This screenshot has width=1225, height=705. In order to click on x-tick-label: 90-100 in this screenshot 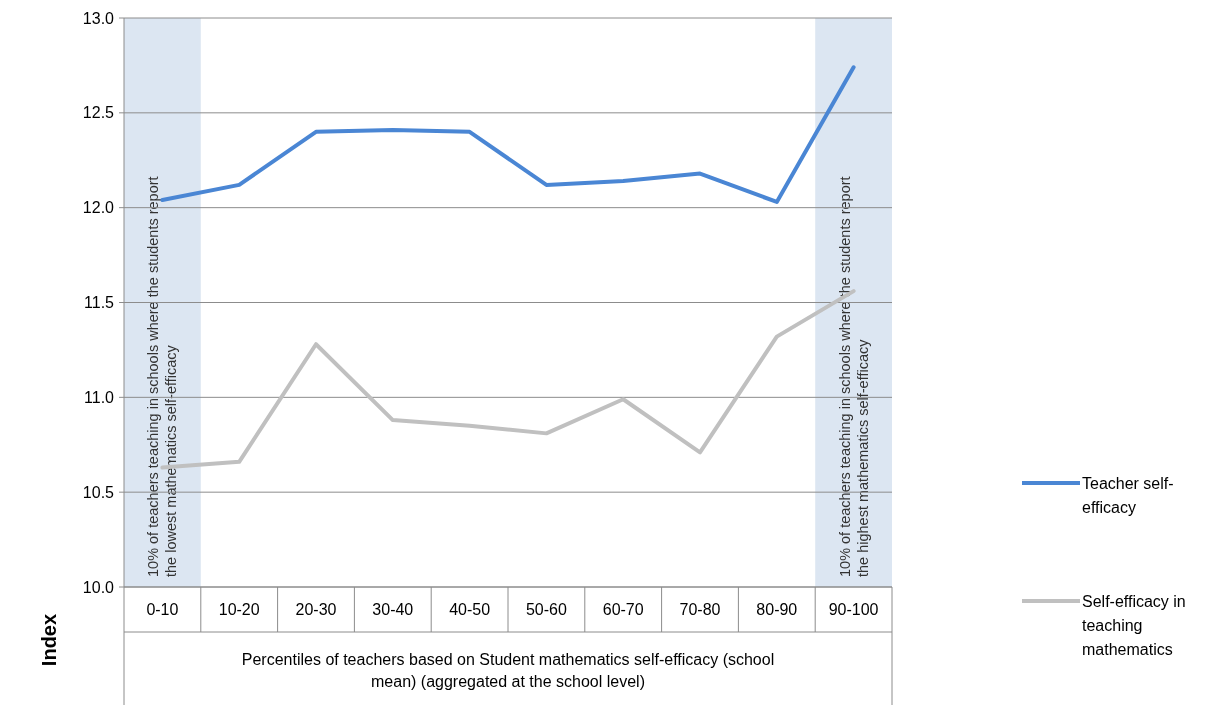, I will do `click(853, 609)`.